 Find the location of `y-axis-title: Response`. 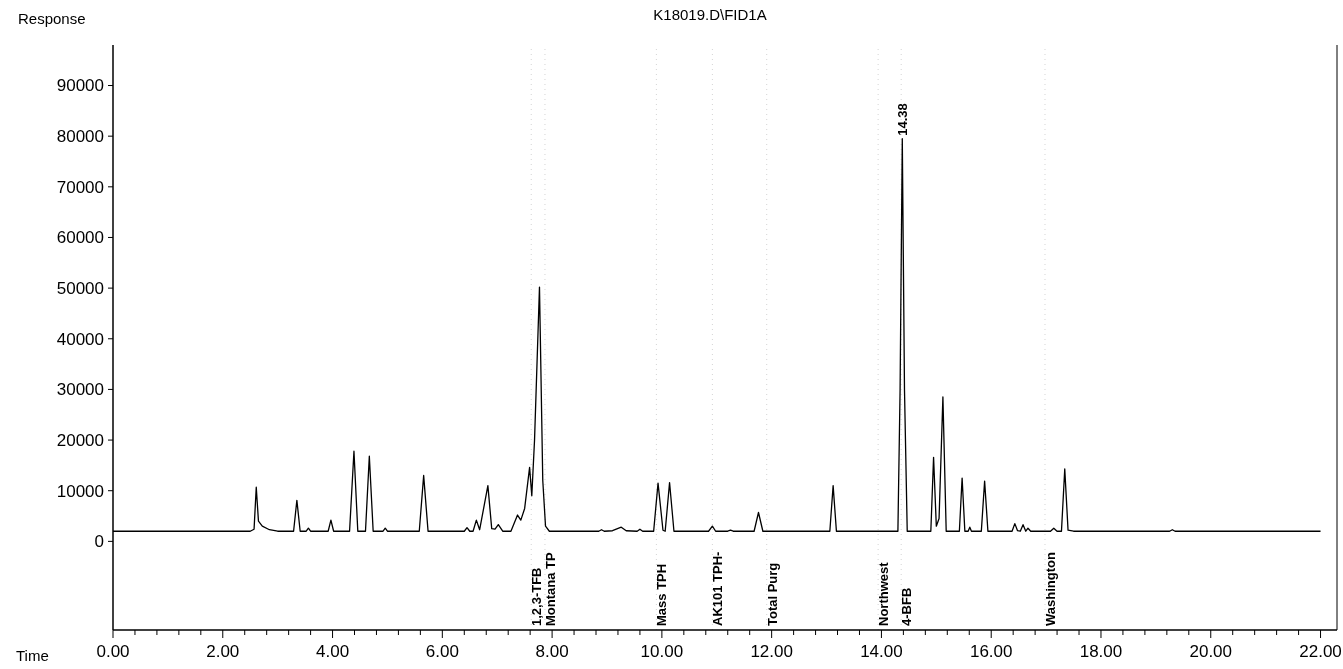

y-axis-title: Response is located at coordinates (52, 18).